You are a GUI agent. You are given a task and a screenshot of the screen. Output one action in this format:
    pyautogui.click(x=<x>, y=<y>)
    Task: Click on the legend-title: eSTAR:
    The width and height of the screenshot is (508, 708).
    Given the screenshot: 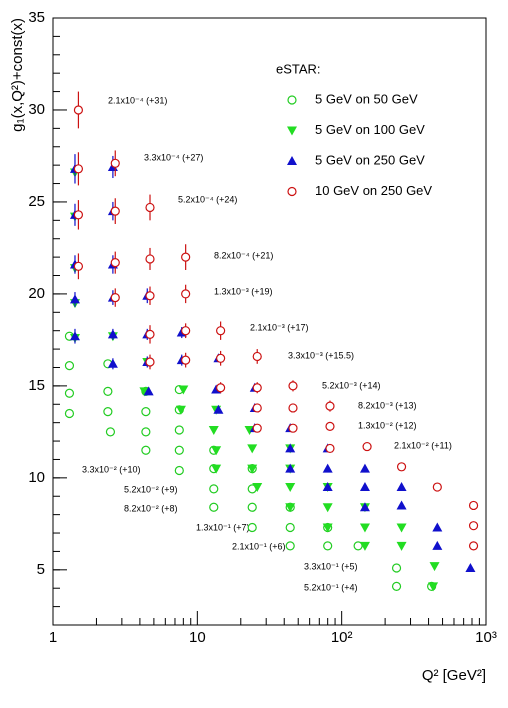 What is the action you would take?
    pyautogui.click(x=298, y=68)
    